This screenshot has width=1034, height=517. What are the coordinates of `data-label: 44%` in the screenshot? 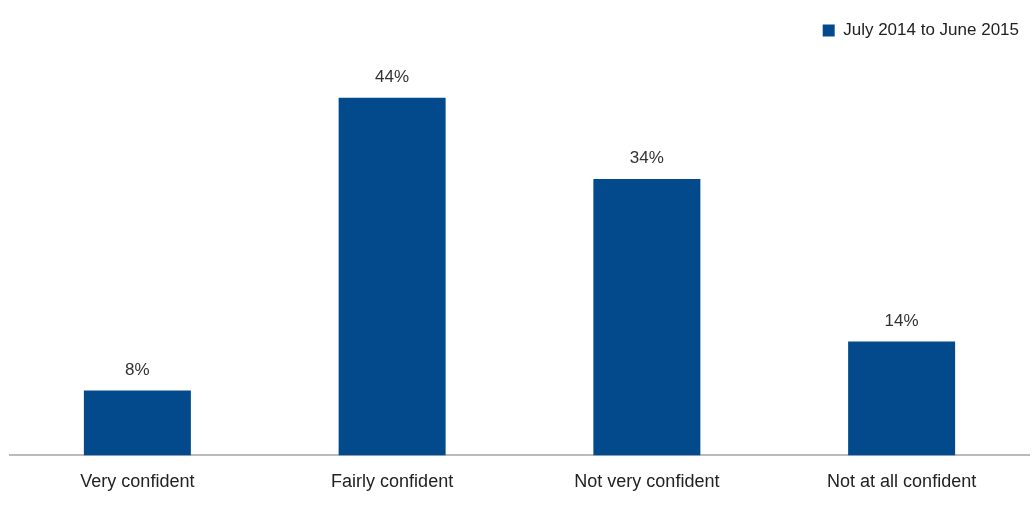 It's located at (392, 76).